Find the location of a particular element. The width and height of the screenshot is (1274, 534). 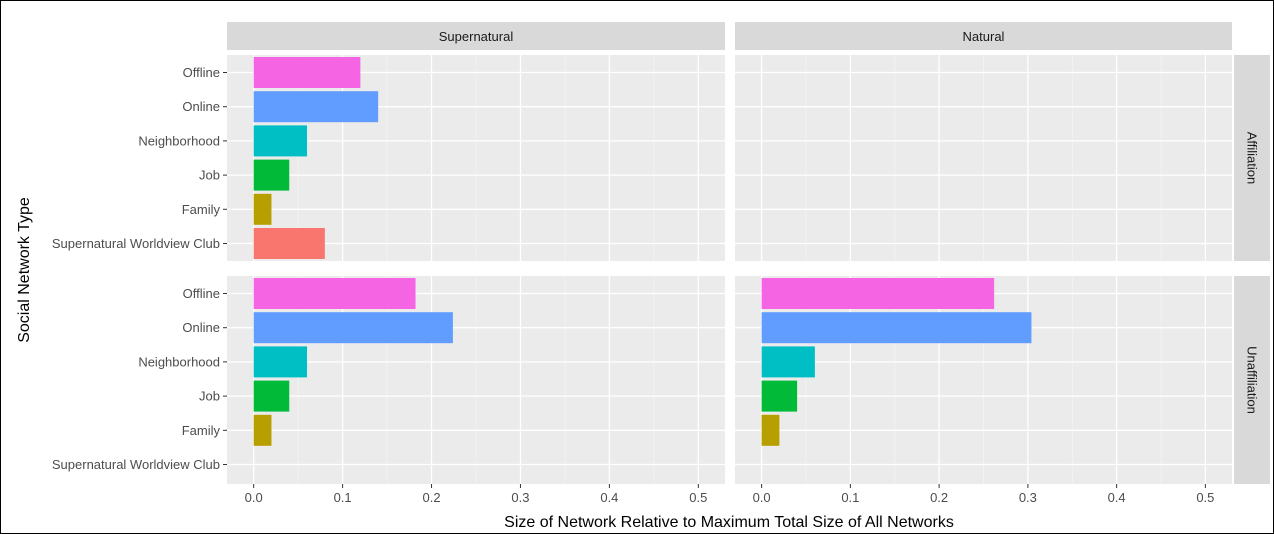

facet-row-label: Unaffiliation is located at coordinates (1252, 380).